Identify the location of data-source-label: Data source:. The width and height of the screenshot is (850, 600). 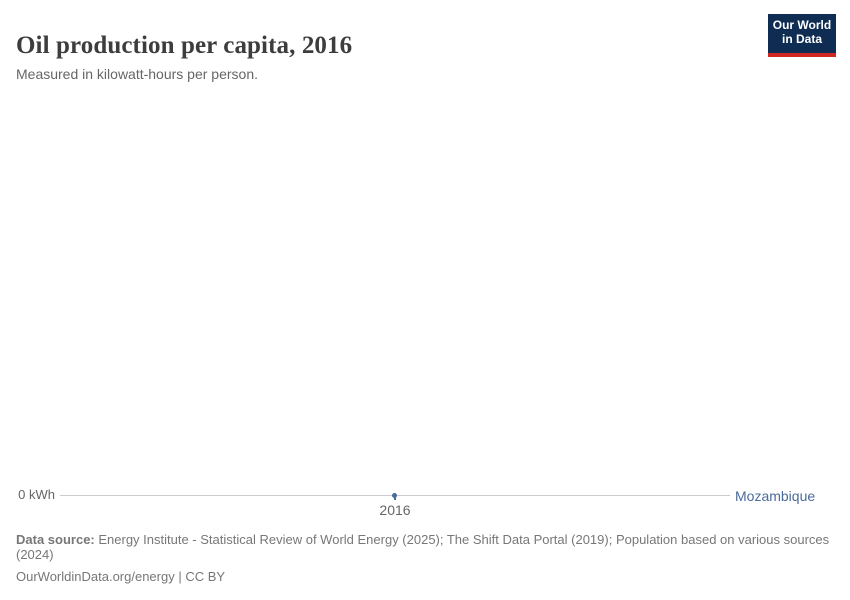
(55, 539).